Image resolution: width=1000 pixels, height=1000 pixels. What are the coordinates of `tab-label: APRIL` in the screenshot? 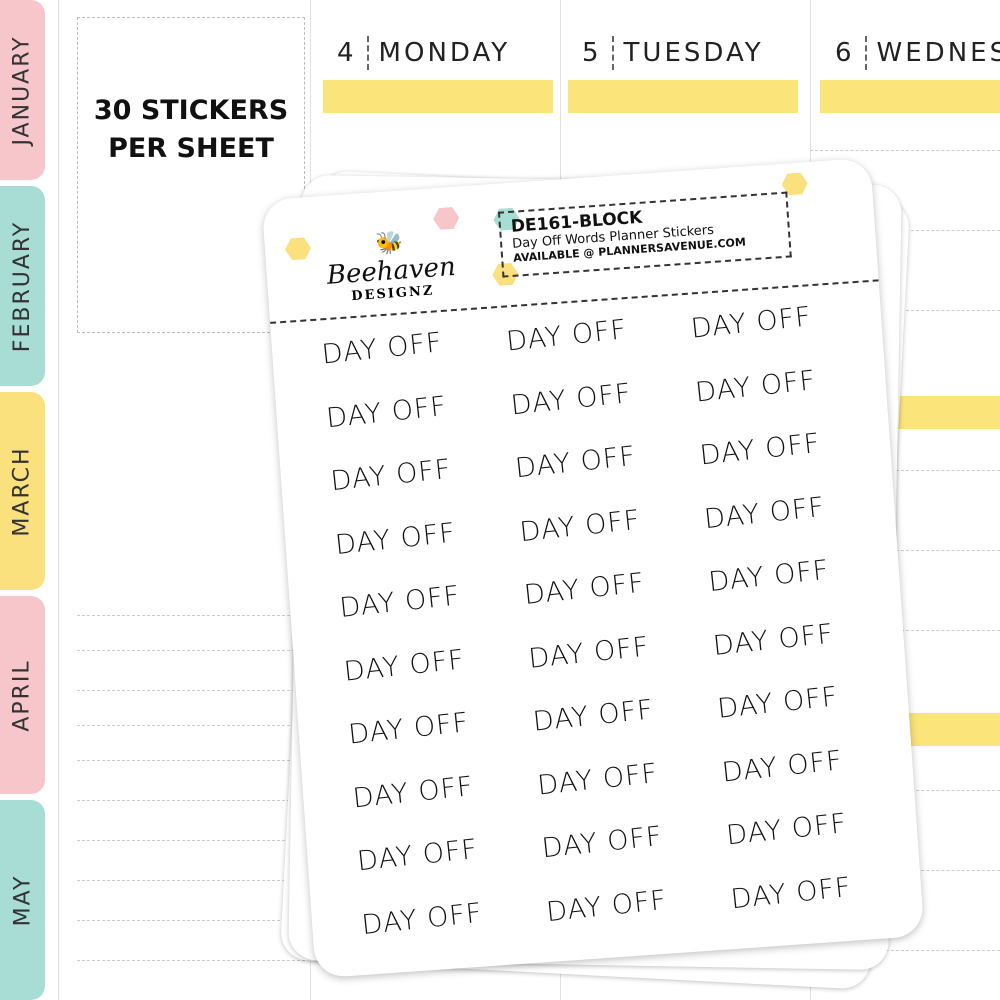 It's located at (23, 695).